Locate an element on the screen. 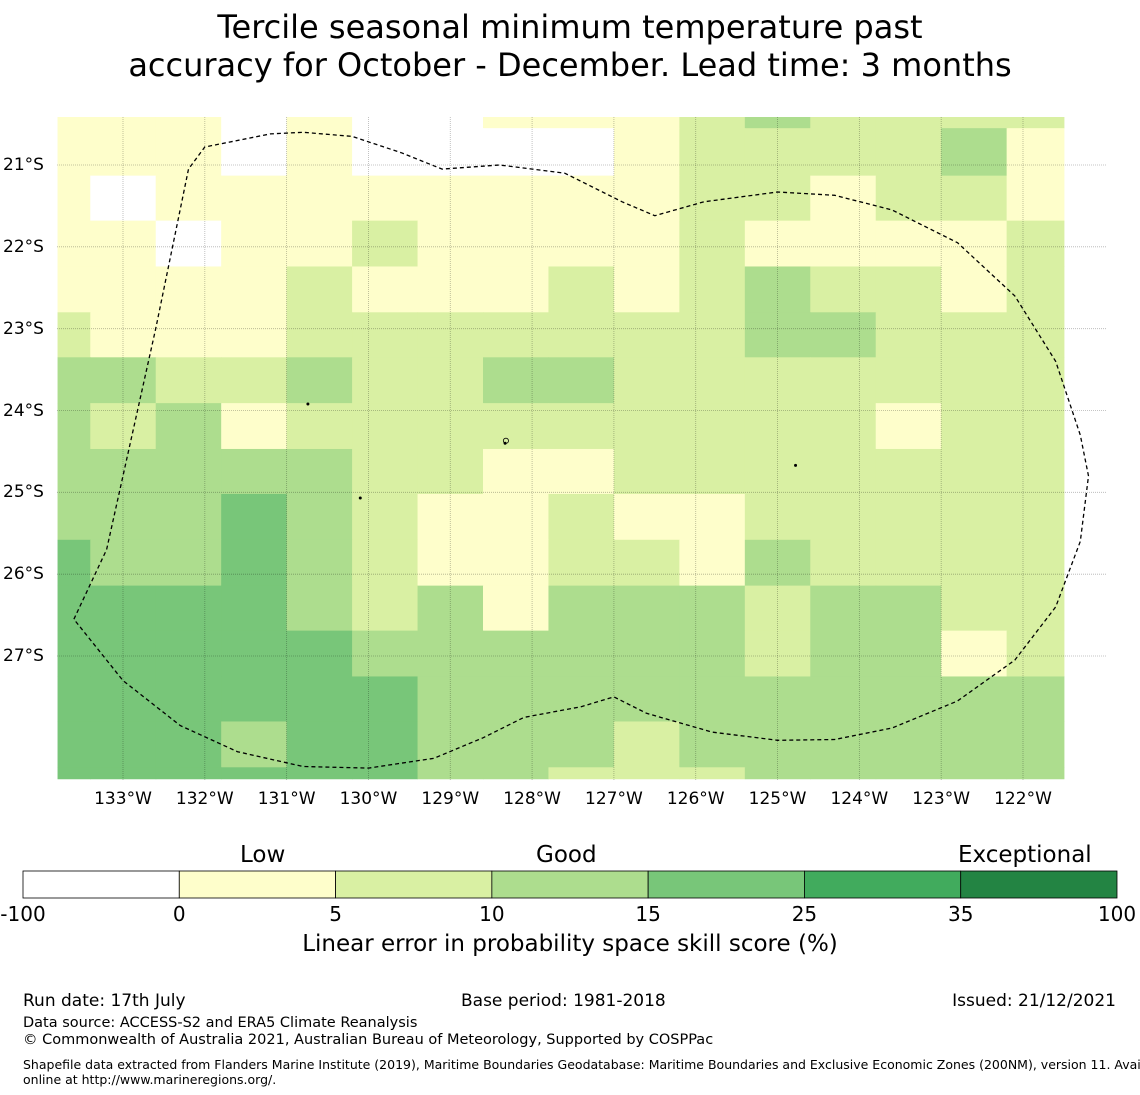  longitude-label: 129°W is located at coordinates (450, 799).